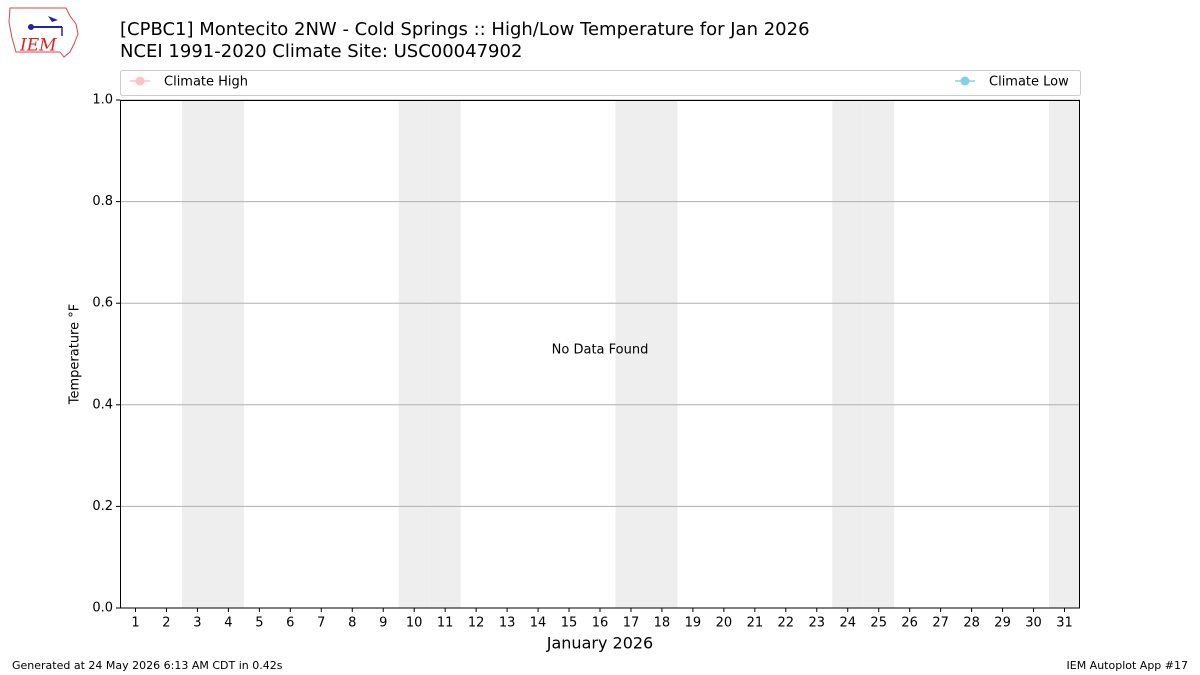 Image resolution: width=1200 pixels, height=675 pixels. What do you see at coordinates (971, 623) in the screenshot?
I see `x-tick-label: 28` at bounding box center [971, 623].